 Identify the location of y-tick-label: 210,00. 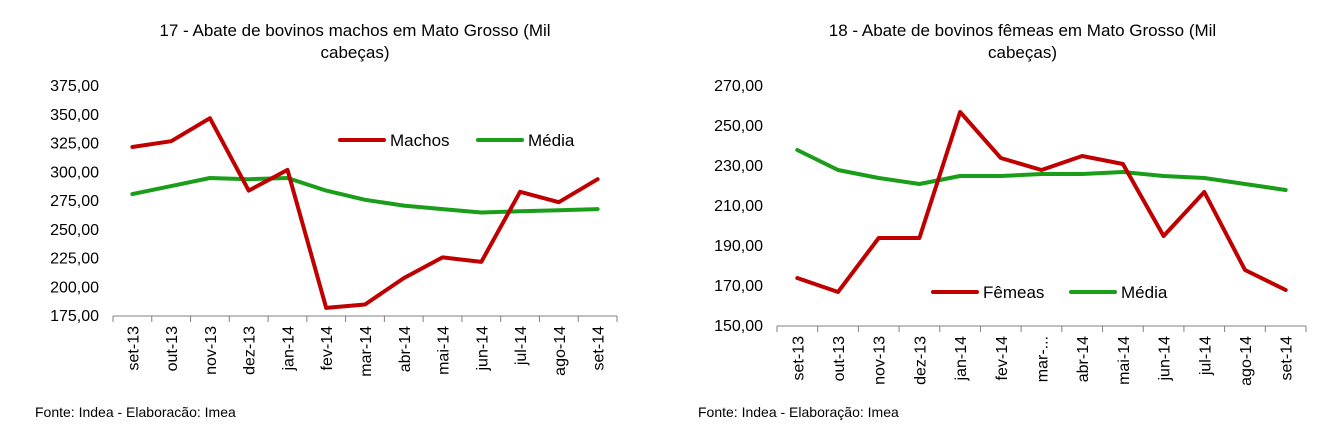
(738, 206).